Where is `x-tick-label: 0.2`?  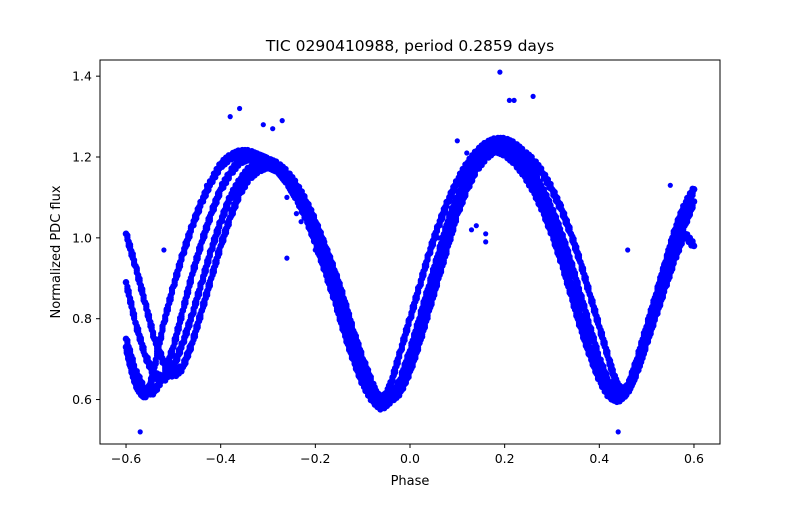 x-tick-label: 0.2 is located at coordinates (505, 458).